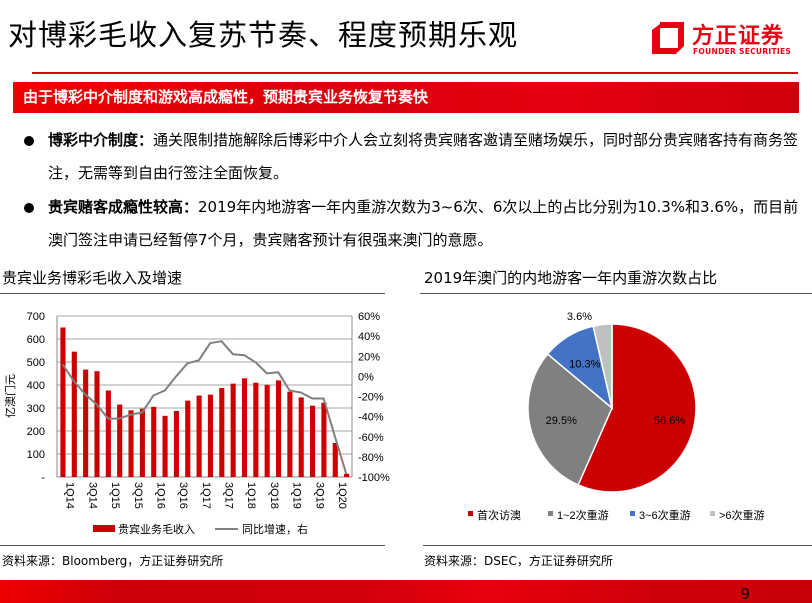 The height and width of the screenshot is (603, 812). Describe the element at coordinates (192, 545) in the screenshot. I see `left-source-divider` at that location.